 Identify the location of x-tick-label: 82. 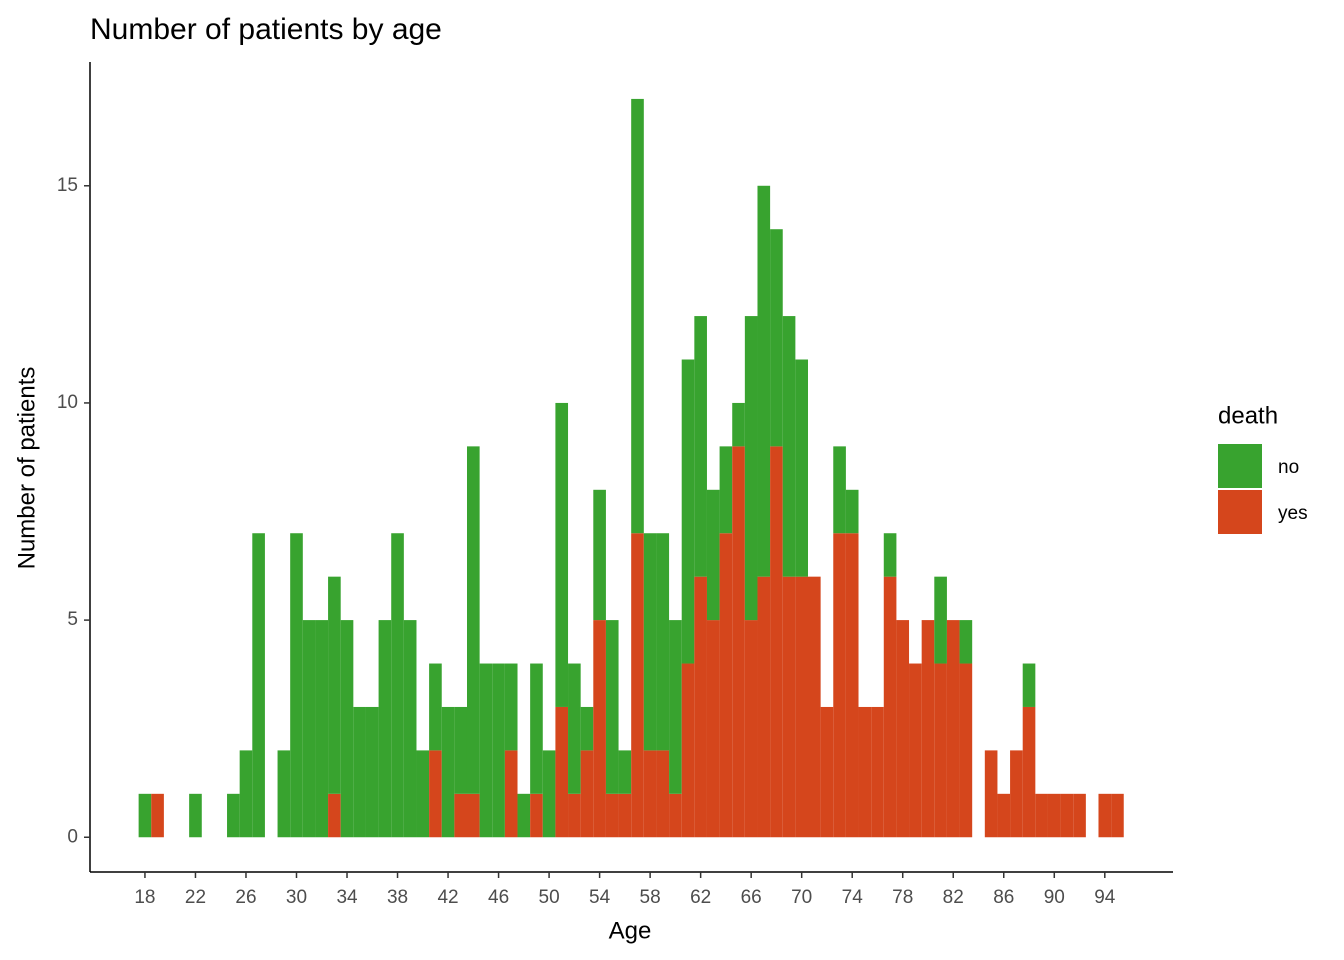
(953, 897).